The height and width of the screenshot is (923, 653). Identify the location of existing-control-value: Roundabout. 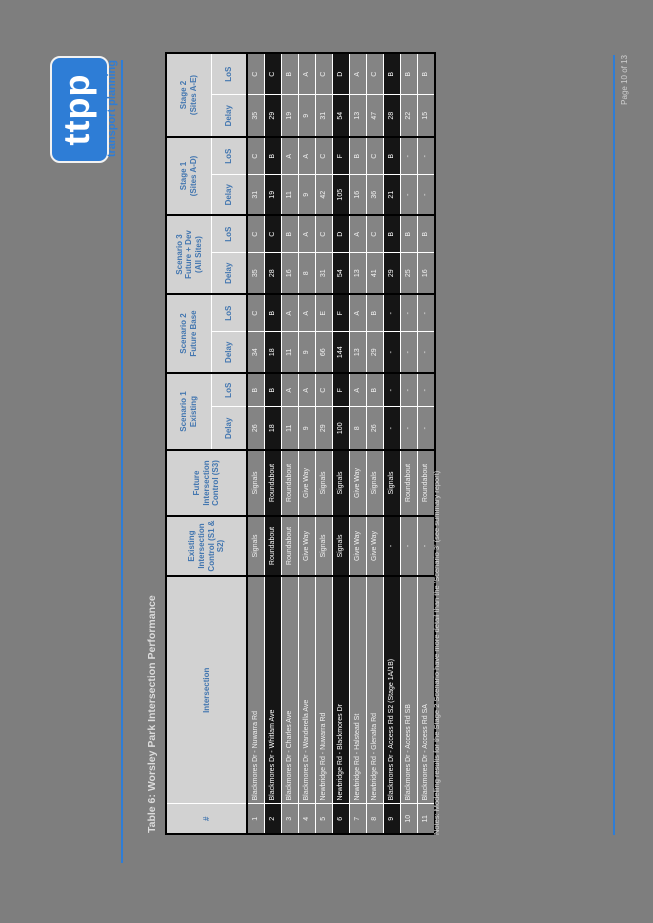
(273, 546).